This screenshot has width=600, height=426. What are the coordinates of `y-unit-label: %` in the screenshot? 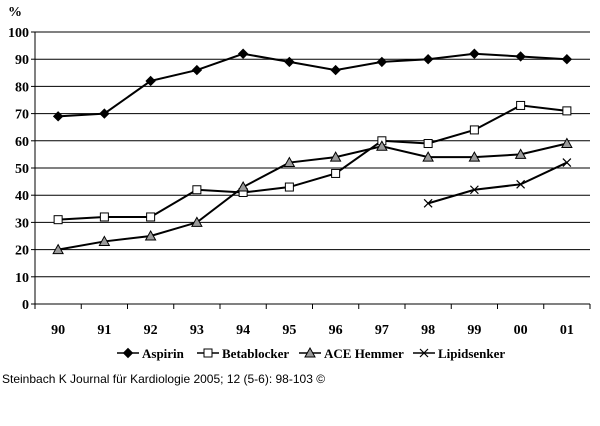 It's located at (15, 12).